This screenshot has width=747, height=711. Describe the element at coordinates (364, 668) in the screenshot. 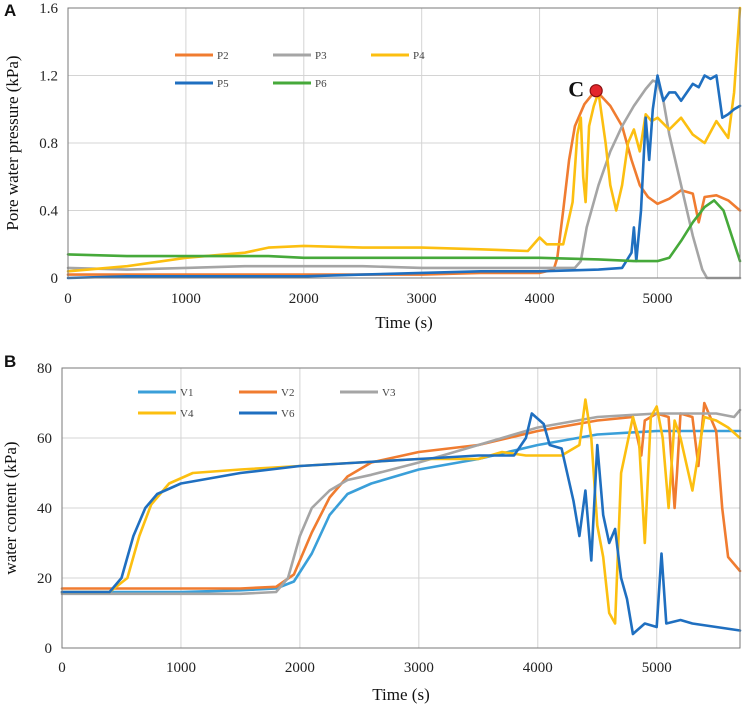

I see `panel-b-x-tick-labels: 0 1000 2000 3000 4000 5000` at that location.